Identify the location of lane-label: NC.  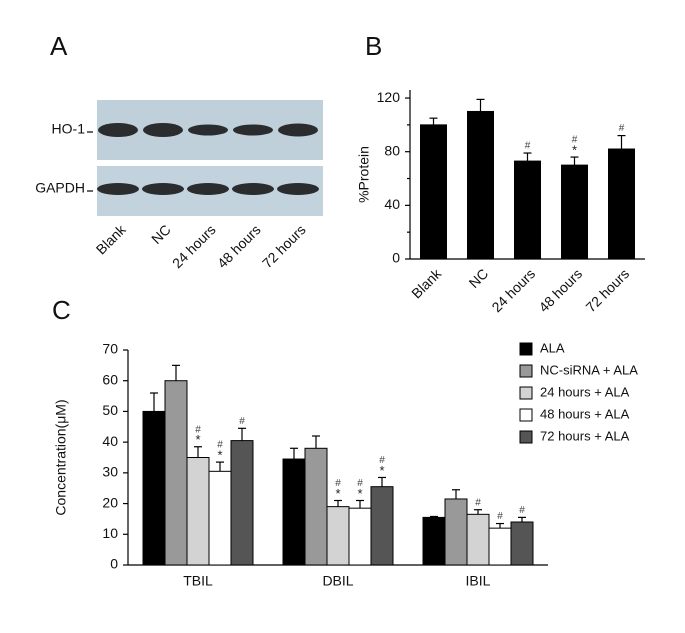
(161, 234).